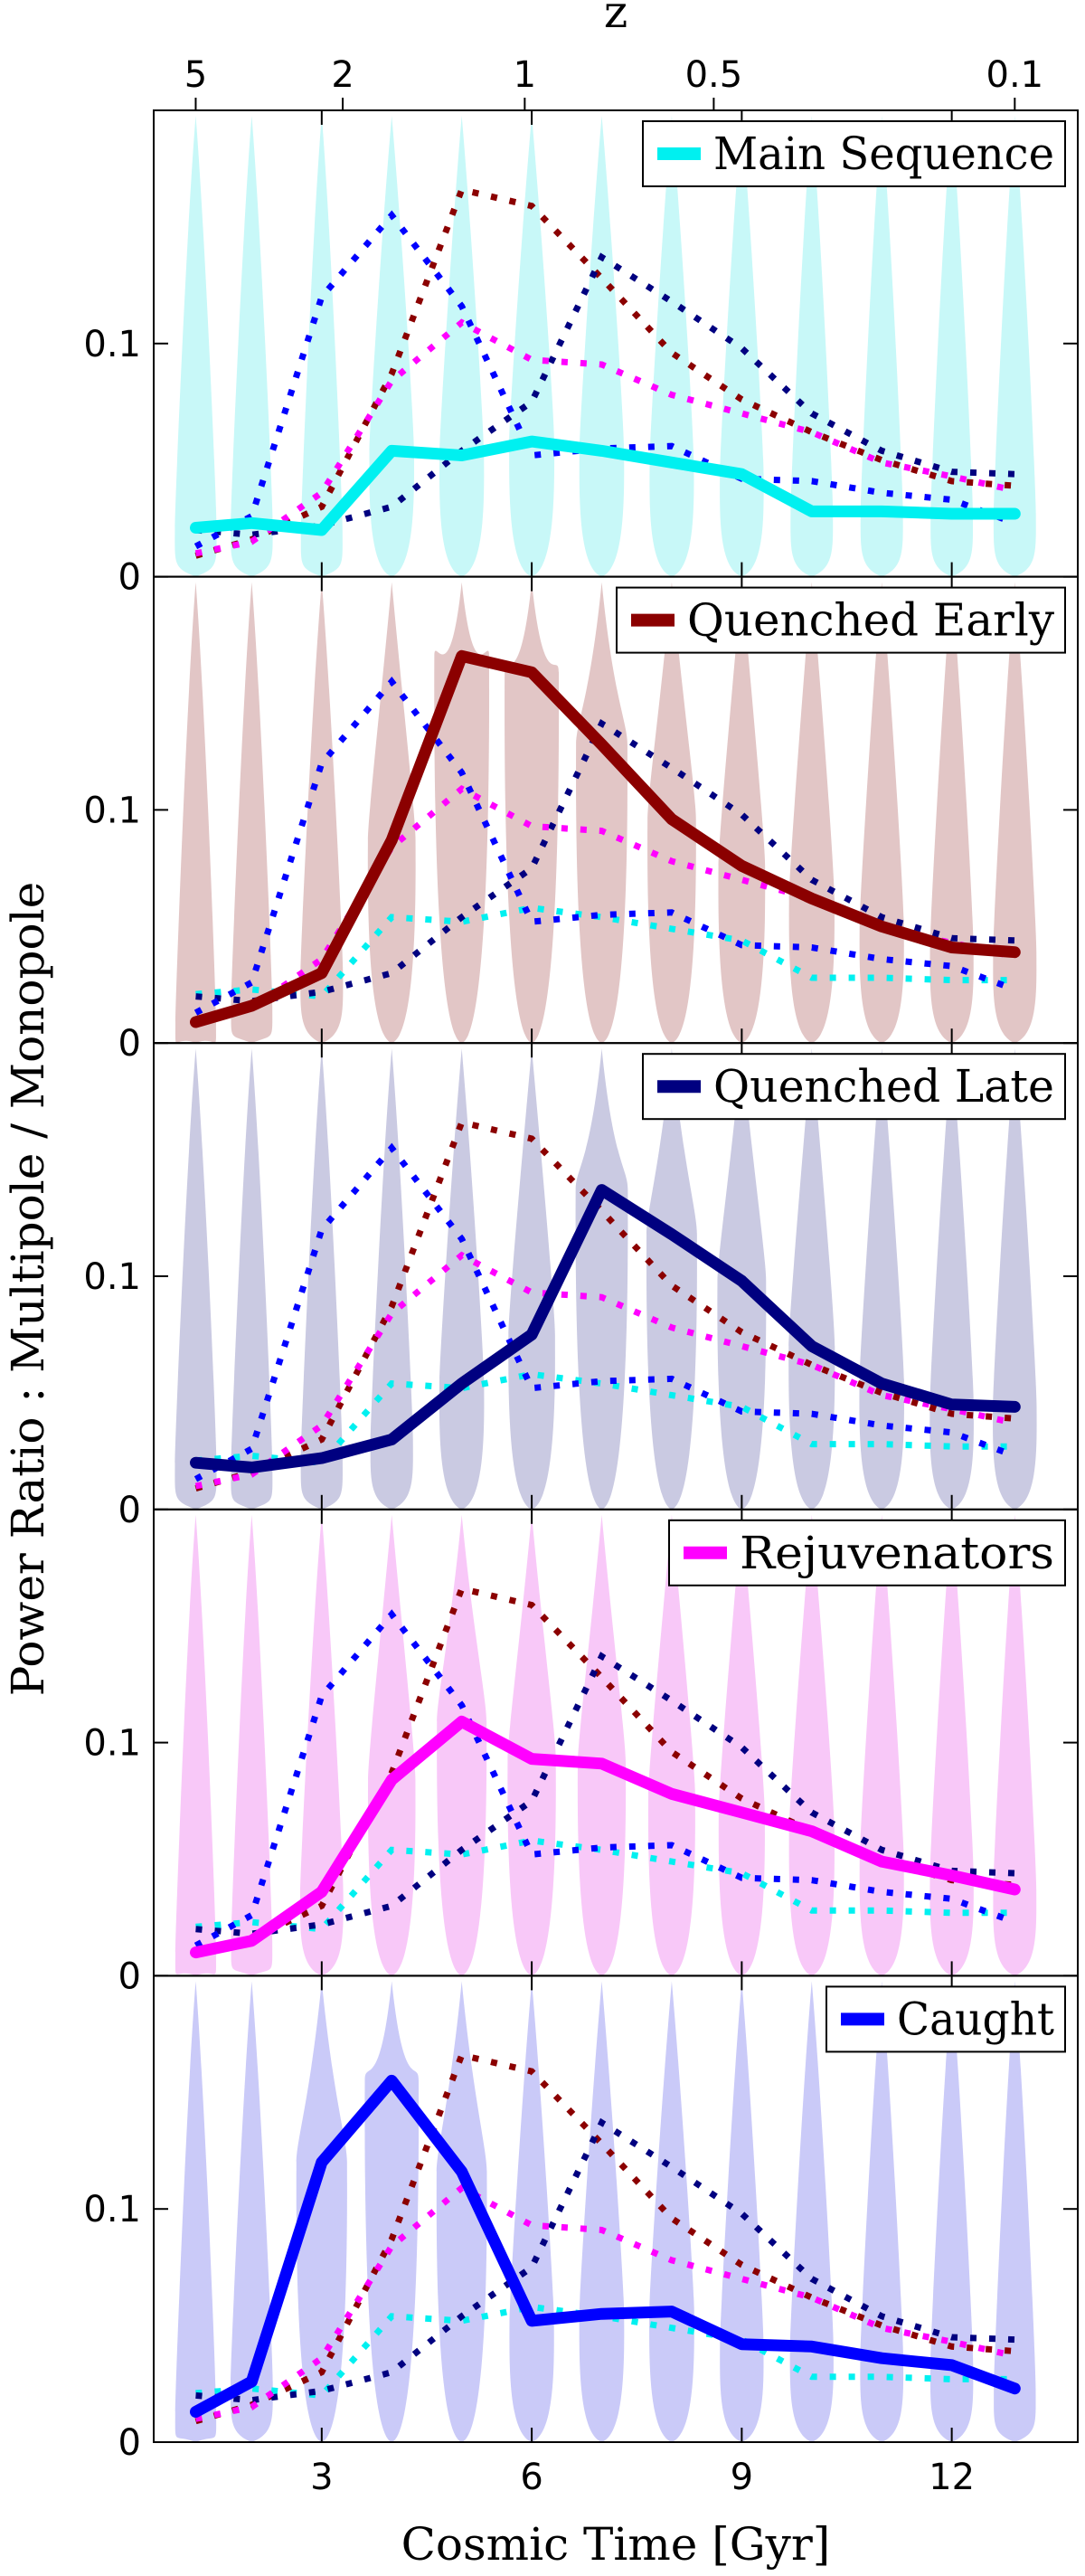 The height and width of the screenshot is (2576, 1085). Describe the element at coordinates (1015, 75) in the screenshot. I see `top-tick-label: 0.1` at that location.